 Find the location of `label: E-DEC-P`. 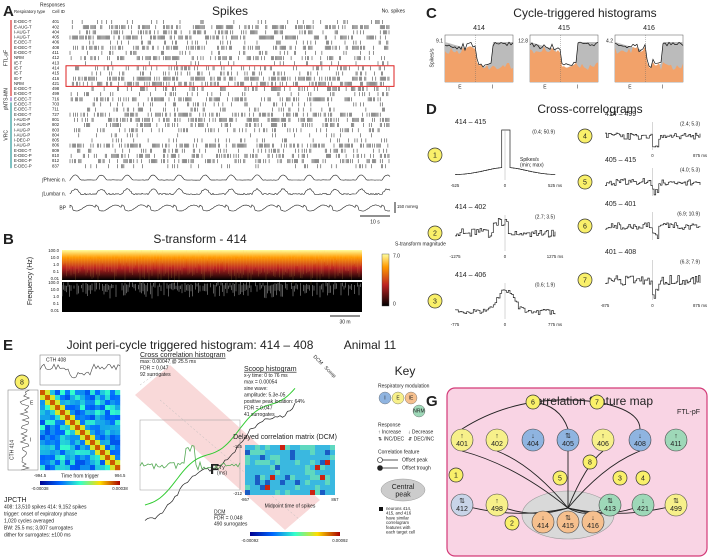

label: E-DEC-P is located at coordinates (23, 160).